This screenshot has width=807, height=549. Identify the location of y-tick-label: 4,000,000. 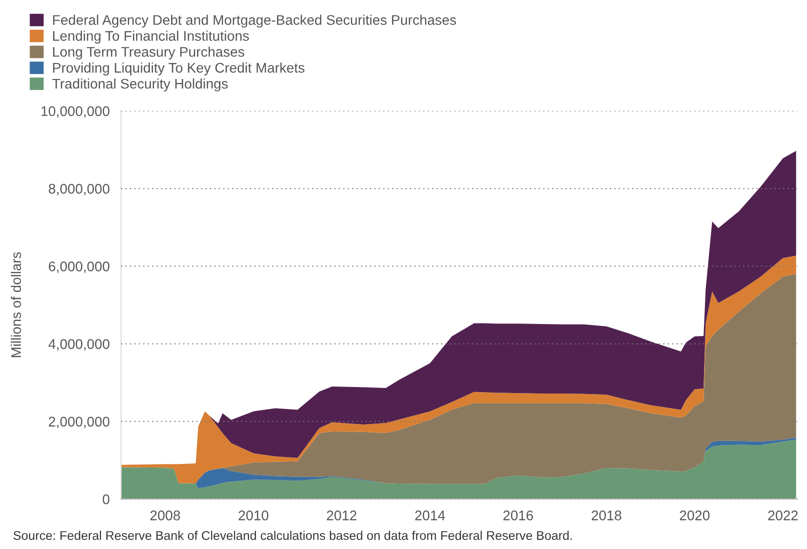
(79, 345).